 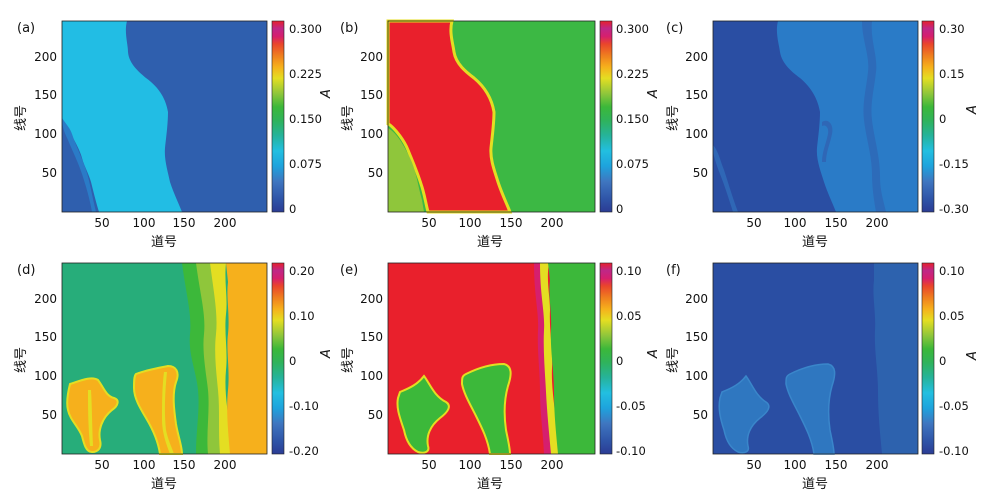 What do you see at coordinates (744, 414) in the screenshot?
I see `panel-f-blob-left` at bounding box center [744, 414].